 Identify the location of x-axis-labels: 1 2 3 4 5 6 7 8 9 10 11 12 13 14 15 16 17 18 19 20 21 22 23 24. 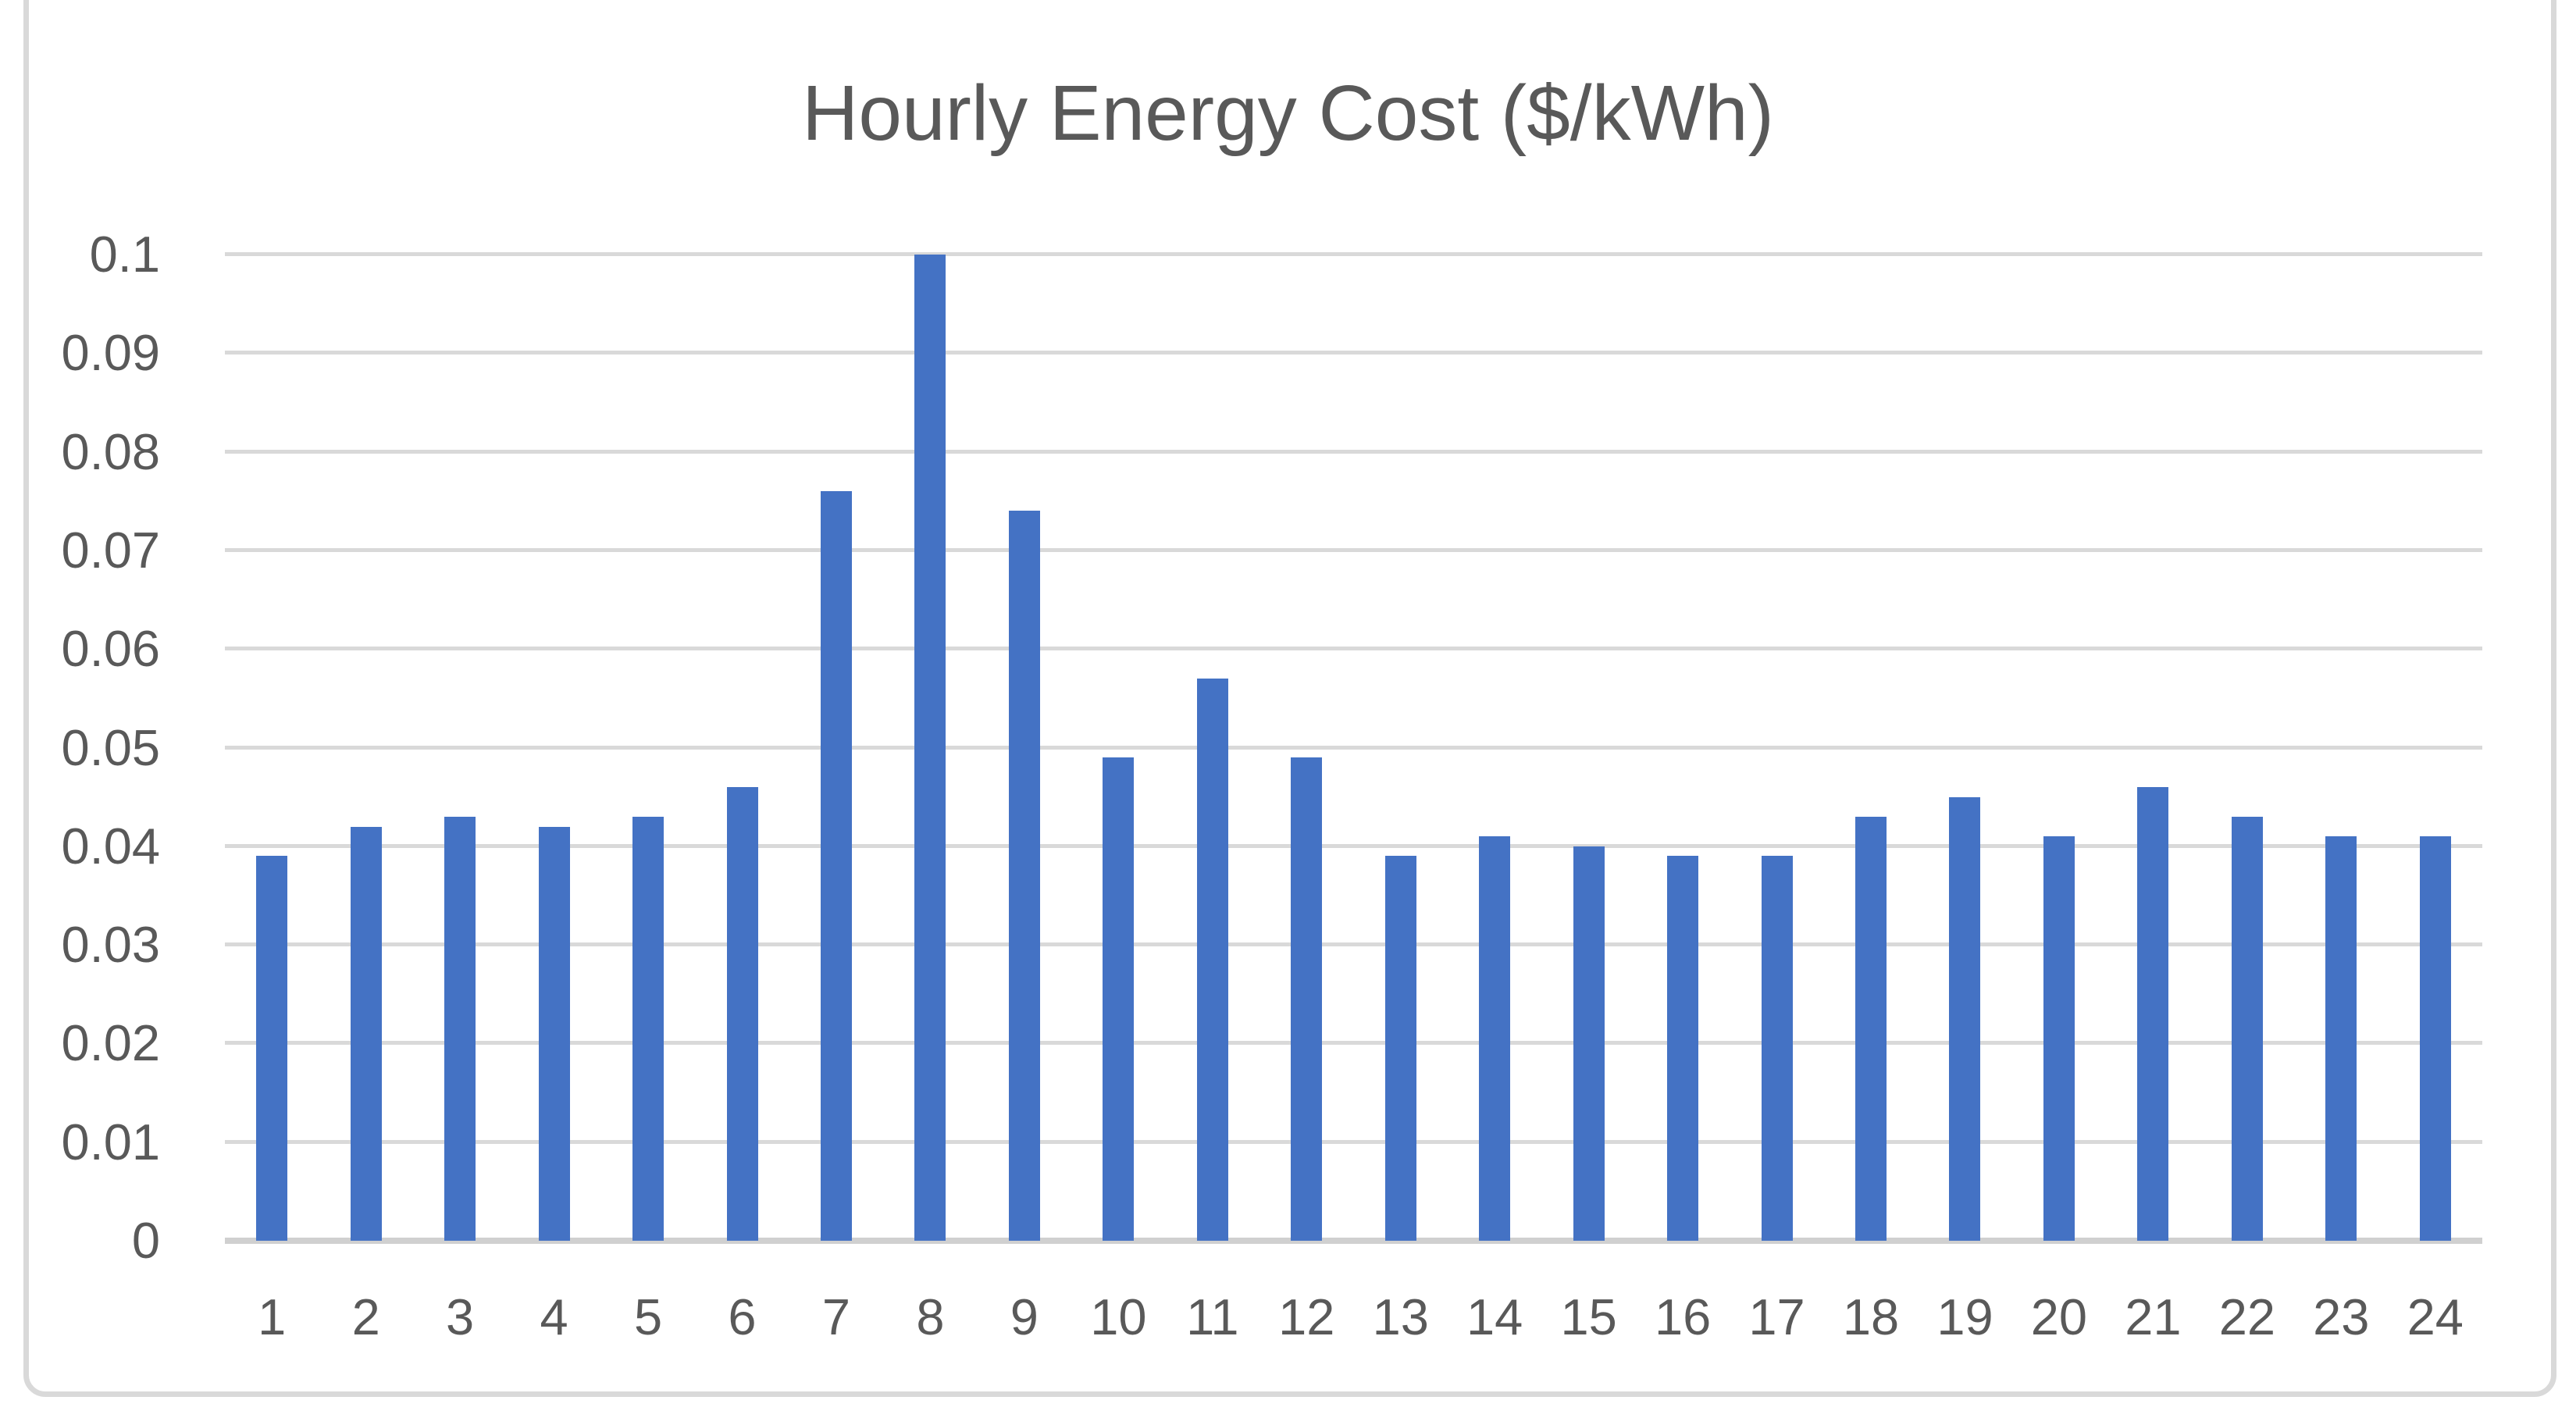
(1353, 1317).